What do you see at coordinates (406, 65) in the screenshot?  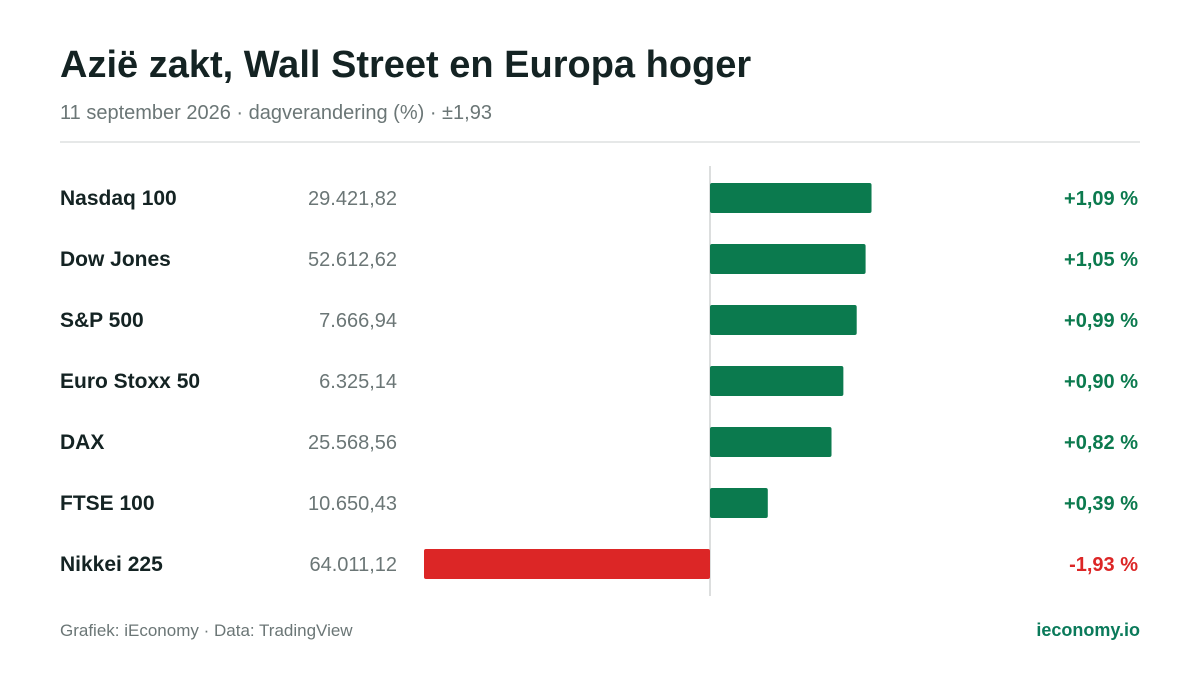 I see `chart-title: Azië zakt, Wall Street en Europa hoger` at bounding box center [406, 65].